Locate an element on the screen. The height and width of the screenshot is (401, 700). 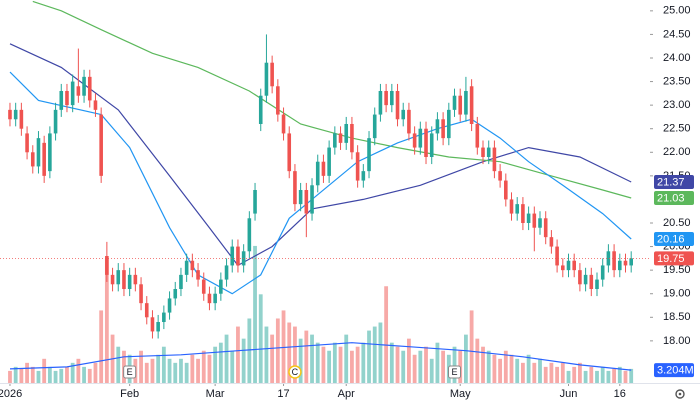
y-tick-label: 25.00 is located at coordinates (677, 11).